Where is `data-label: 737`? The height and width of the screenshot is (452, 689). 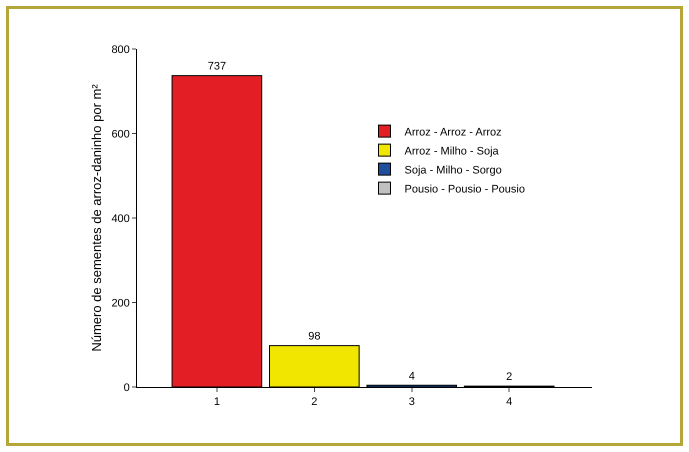 data-label: 737 is located at coordinates (217, 66).